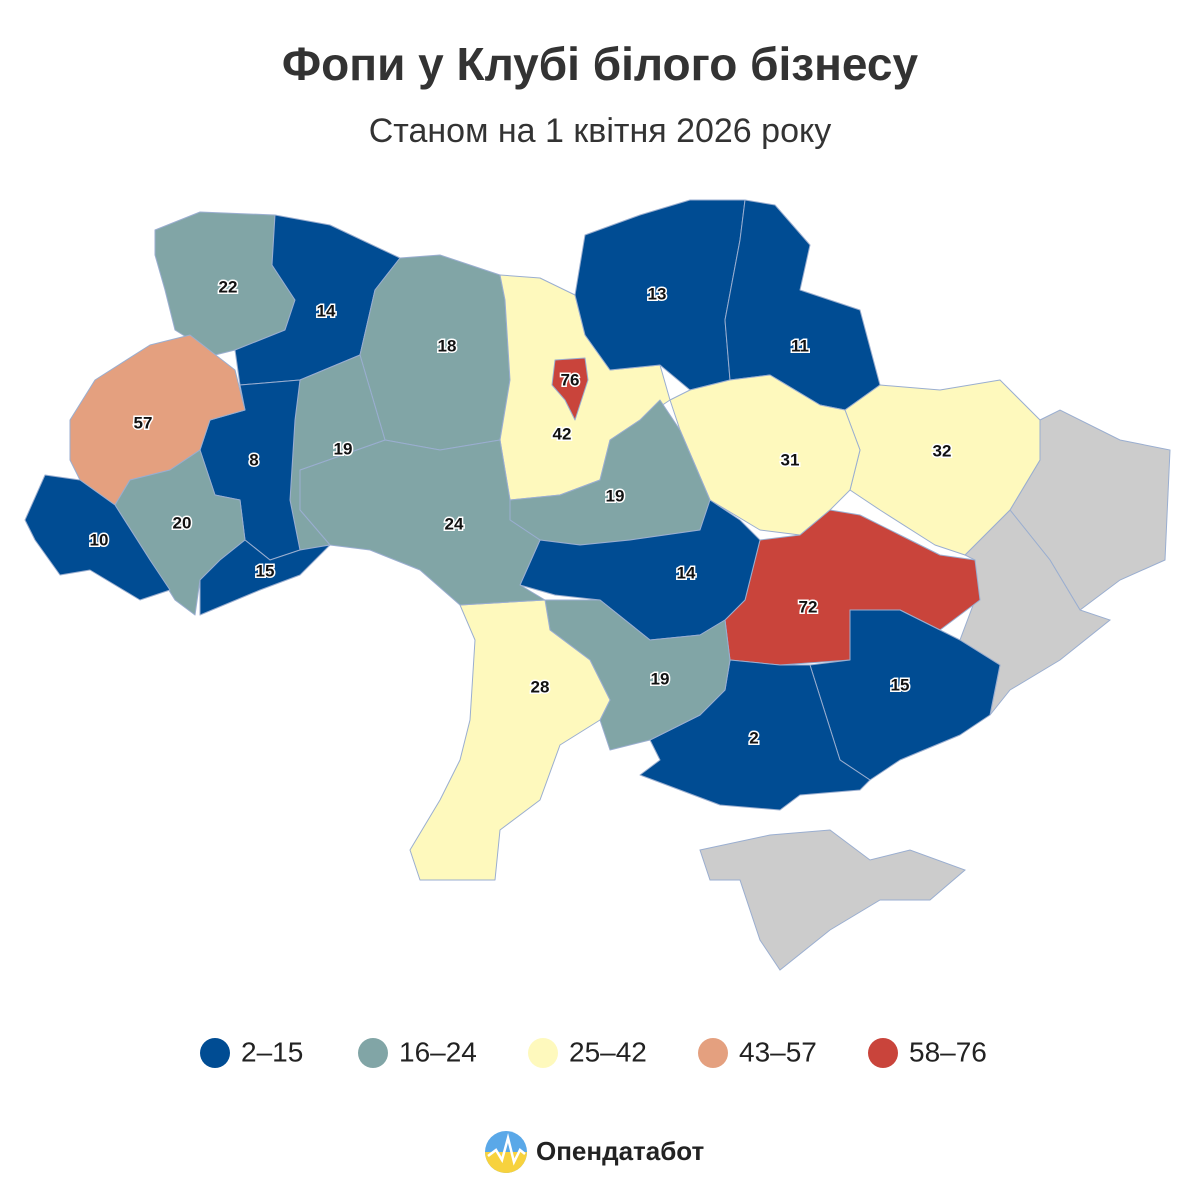 This screenshot has width=1200, height=1200. Describe the element at coordinates (182, 522) in the screenshot. I see `region-label: 20` at that location.